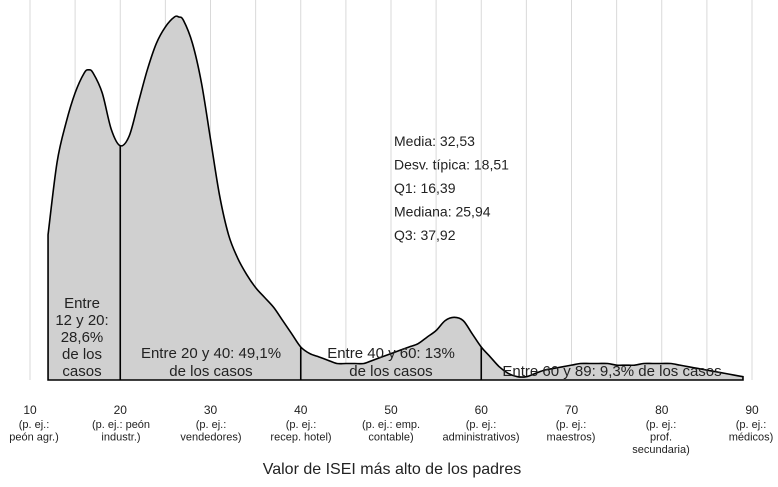  Describe the element at coordinates (300, 438) in the screenshot. I see `x-tick-sublabel: recep. hotel)` at that location.